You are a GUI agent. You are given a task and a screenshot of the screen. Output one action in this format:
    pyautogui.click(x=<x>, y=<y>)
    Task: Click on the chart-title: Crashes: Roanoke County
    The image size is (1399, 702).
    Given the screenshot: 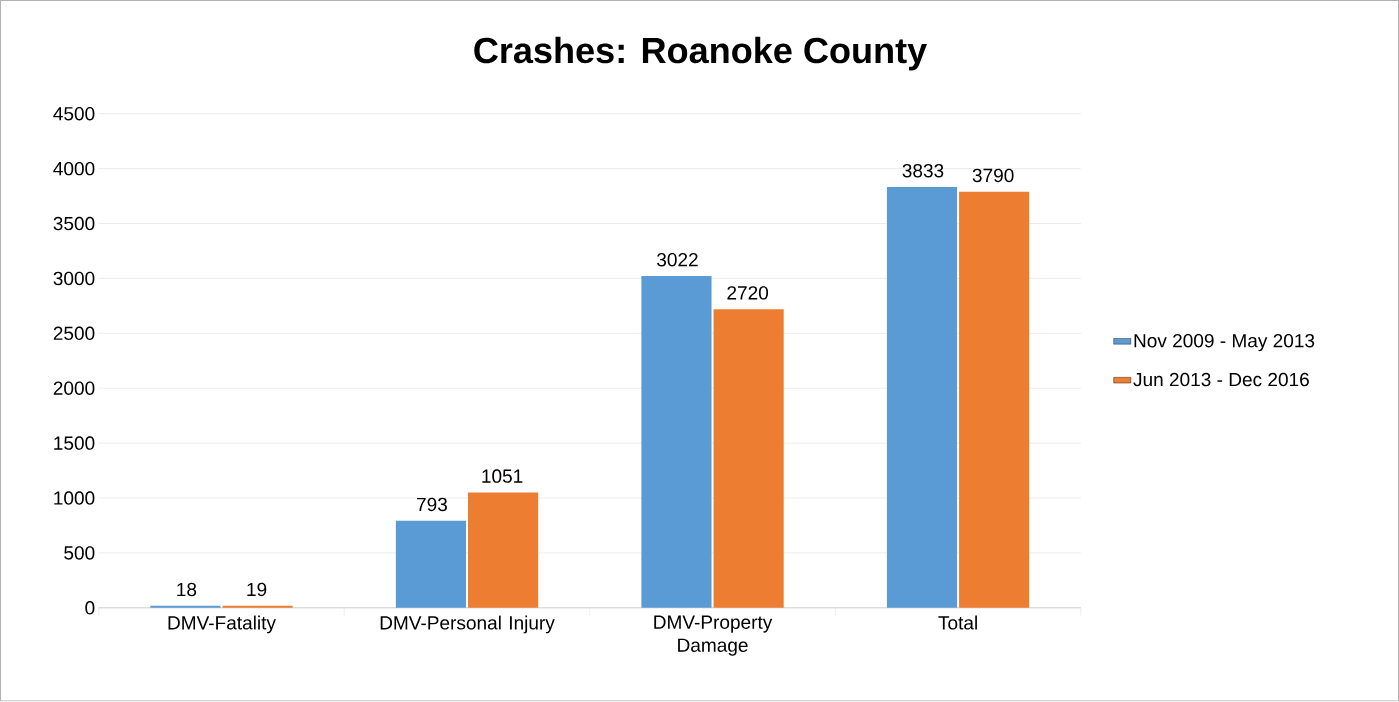 What is the action you would take?
    pyautogui.click(x=700, y=54)
    